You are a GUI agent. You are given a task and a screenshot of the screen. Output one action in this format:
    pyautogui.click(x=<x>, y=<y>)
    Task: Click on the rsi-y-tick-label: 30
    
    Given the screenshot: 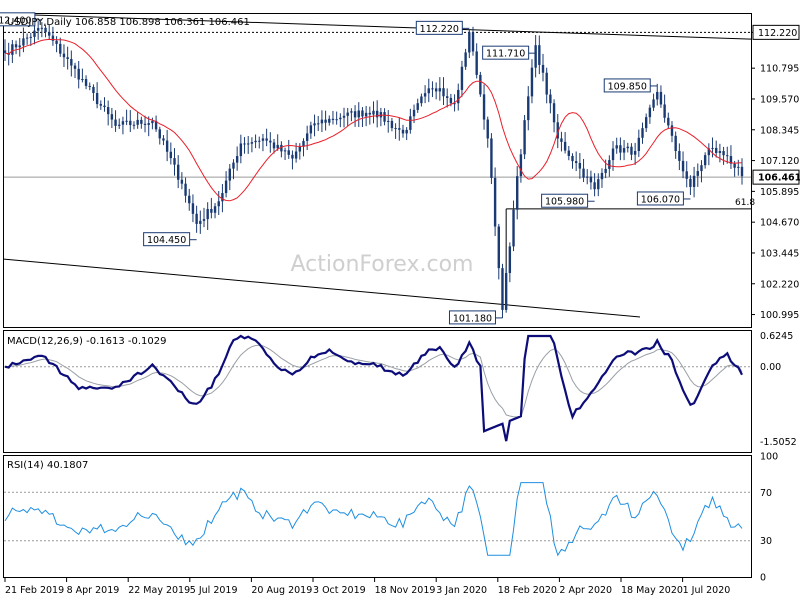 What is the action you would take?
    pyautogui.click(x=766, y=541)
    